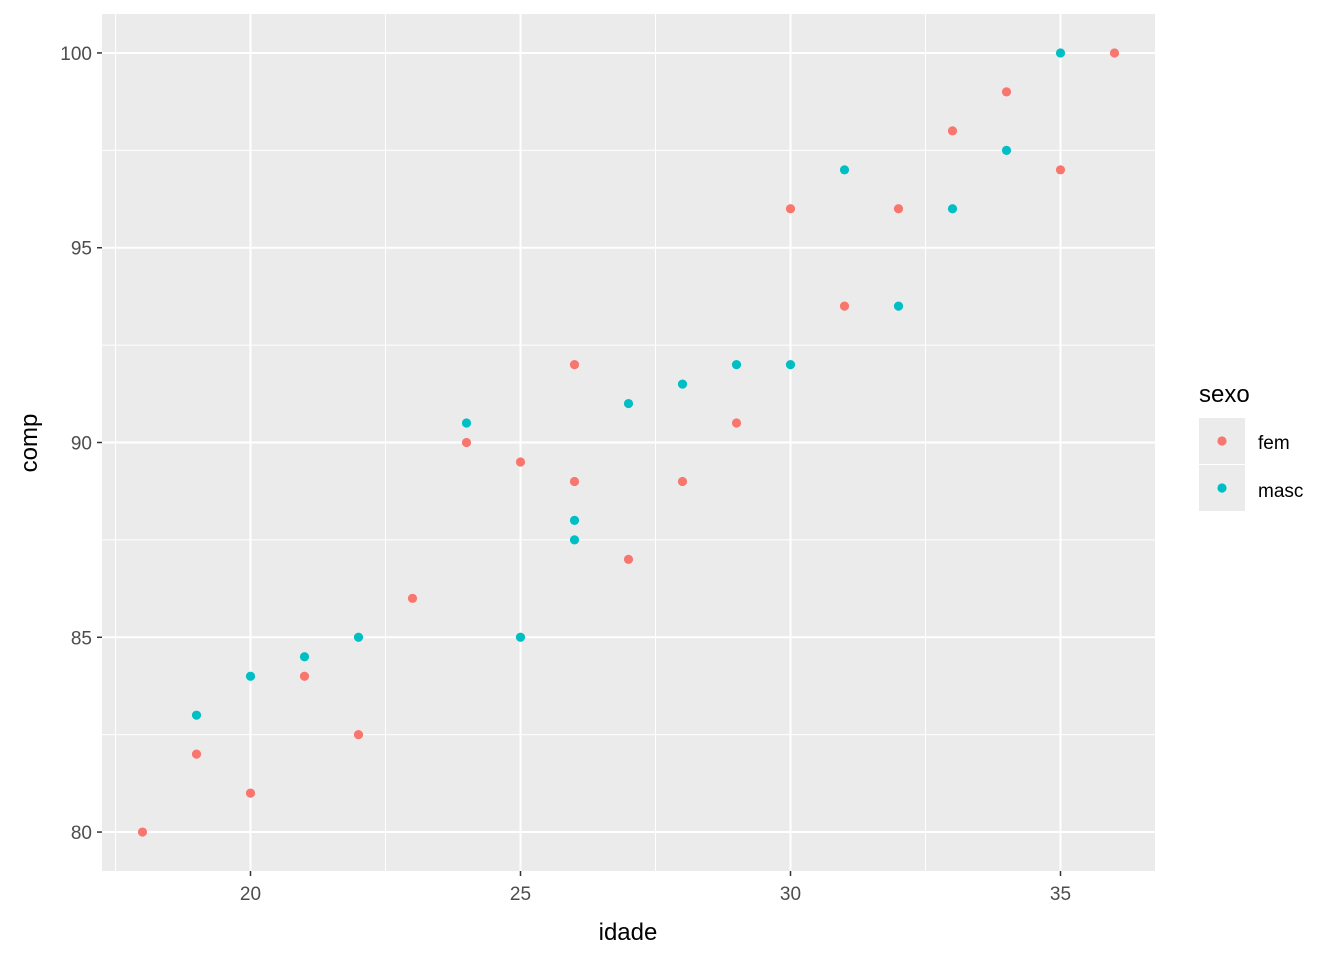  What do you see at coordinates (1222, 488) in the screenshot?
I see `legend-key-masc` at bounding box center [1222, 488].